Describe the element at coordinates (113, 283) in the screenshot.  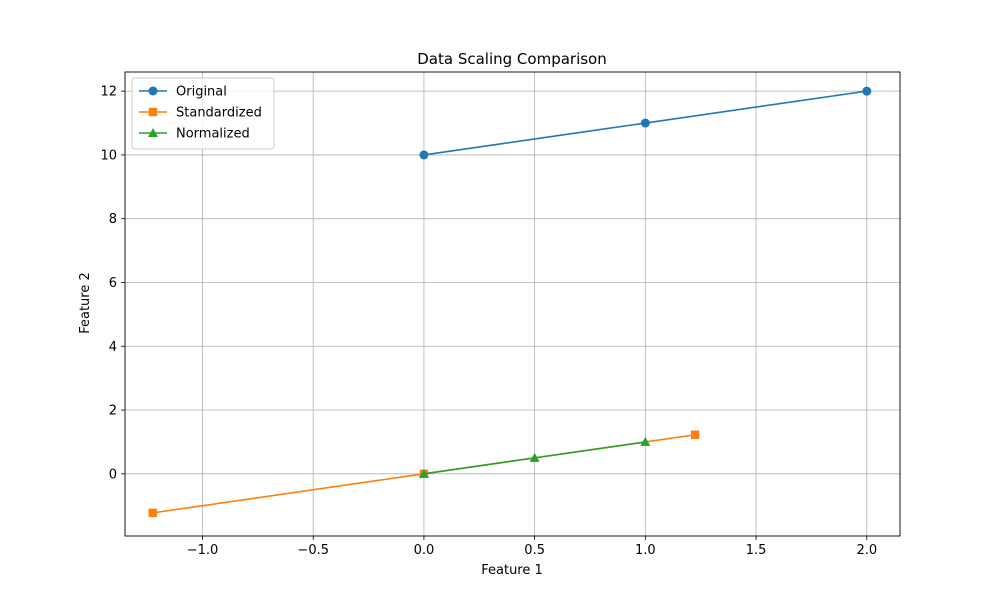
I see `y-tick-label: 6` at that location.